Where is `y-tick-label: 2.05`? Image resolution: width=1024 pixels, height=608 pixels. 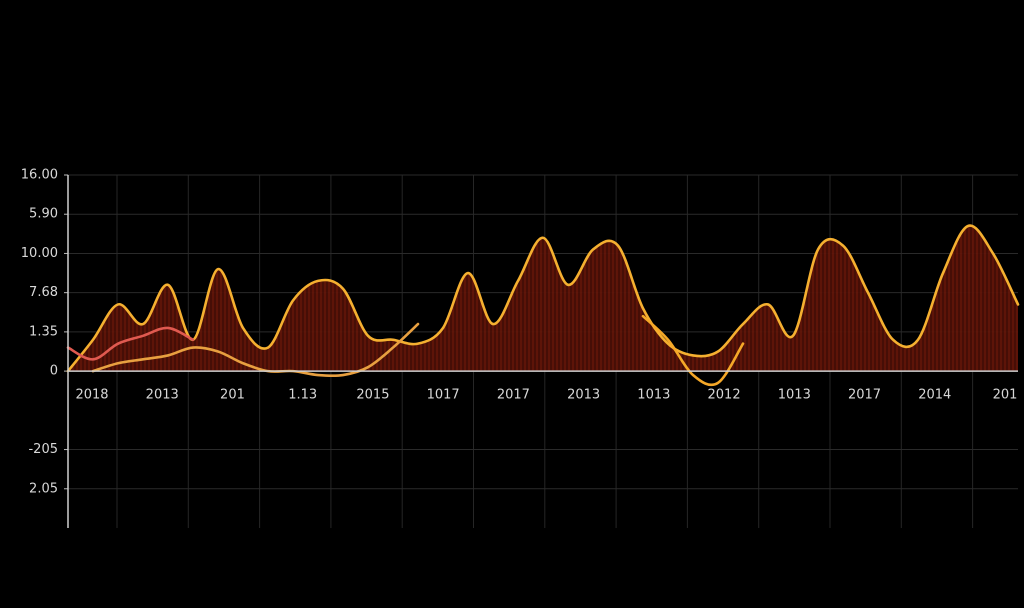 y-tick-label: 2.05 is located at coordinates (43, 488).